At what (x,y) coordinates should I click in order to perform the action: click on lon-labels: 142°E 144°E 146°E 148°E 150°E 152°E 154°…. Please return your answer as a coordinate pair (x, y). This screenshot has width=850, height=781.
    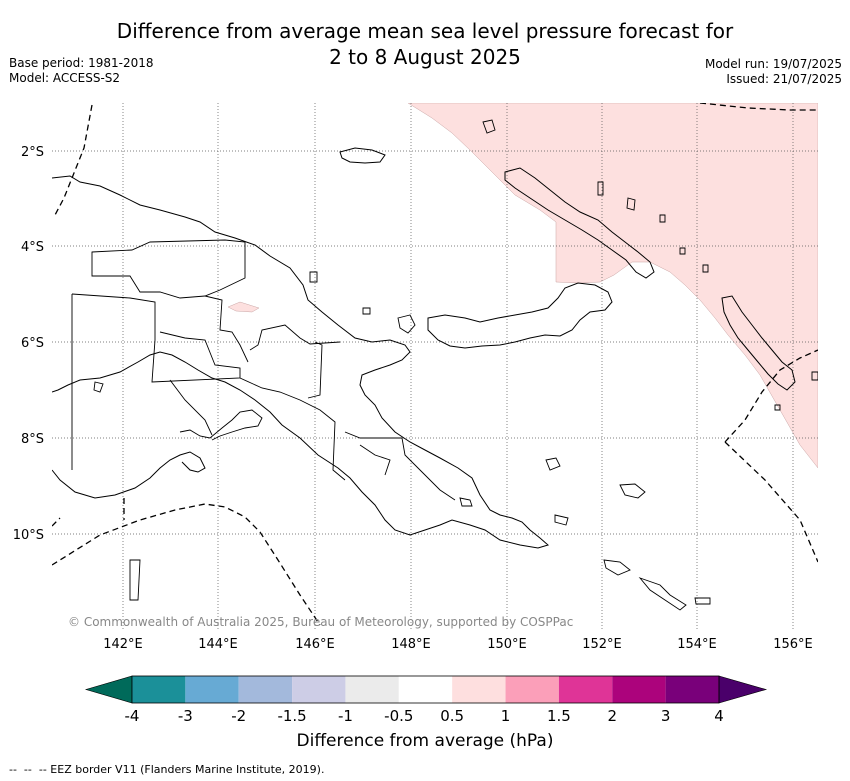
    Looking at the image, I should click on (458, 644).